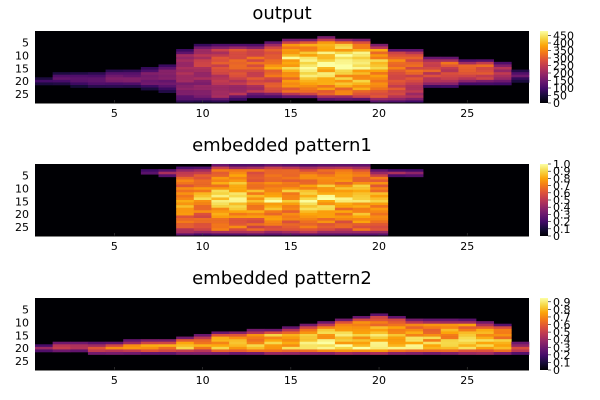 The width and height of the screenshot is (600, 400). What do you see at coordinates (562, 229) in the screenshot?
I see `colorbar-tick-label: 0.1` at bounding box center [562, 229].